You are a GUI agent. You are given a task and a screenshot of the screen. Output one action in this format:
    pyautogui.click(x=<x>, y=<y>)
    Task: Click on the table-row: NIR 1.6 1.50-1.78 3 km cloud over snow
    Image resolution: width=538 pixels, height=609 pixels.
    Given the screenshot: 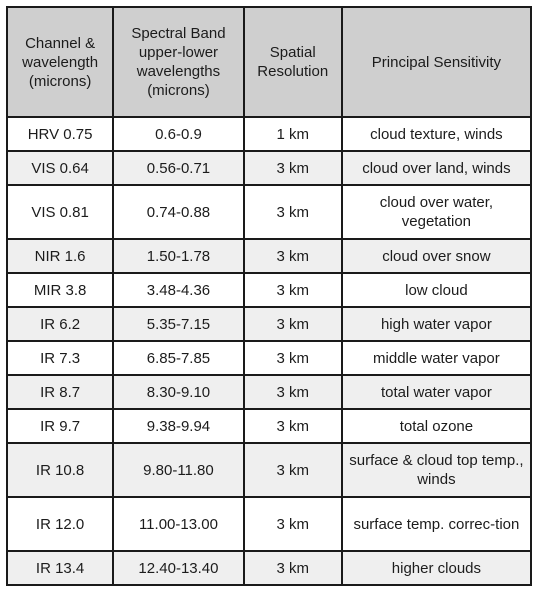 What is the action you would take?
    pyautogui.click(x=269, y=256)
    